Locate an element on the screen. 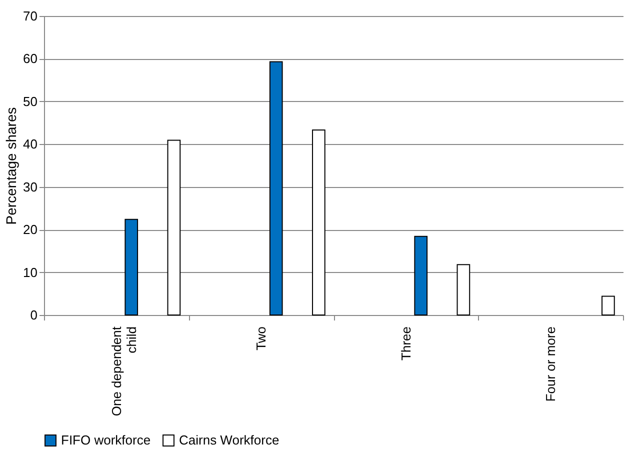 The image size is (626, 454). x-tick-label: Three is located at coordinates (406, 343).